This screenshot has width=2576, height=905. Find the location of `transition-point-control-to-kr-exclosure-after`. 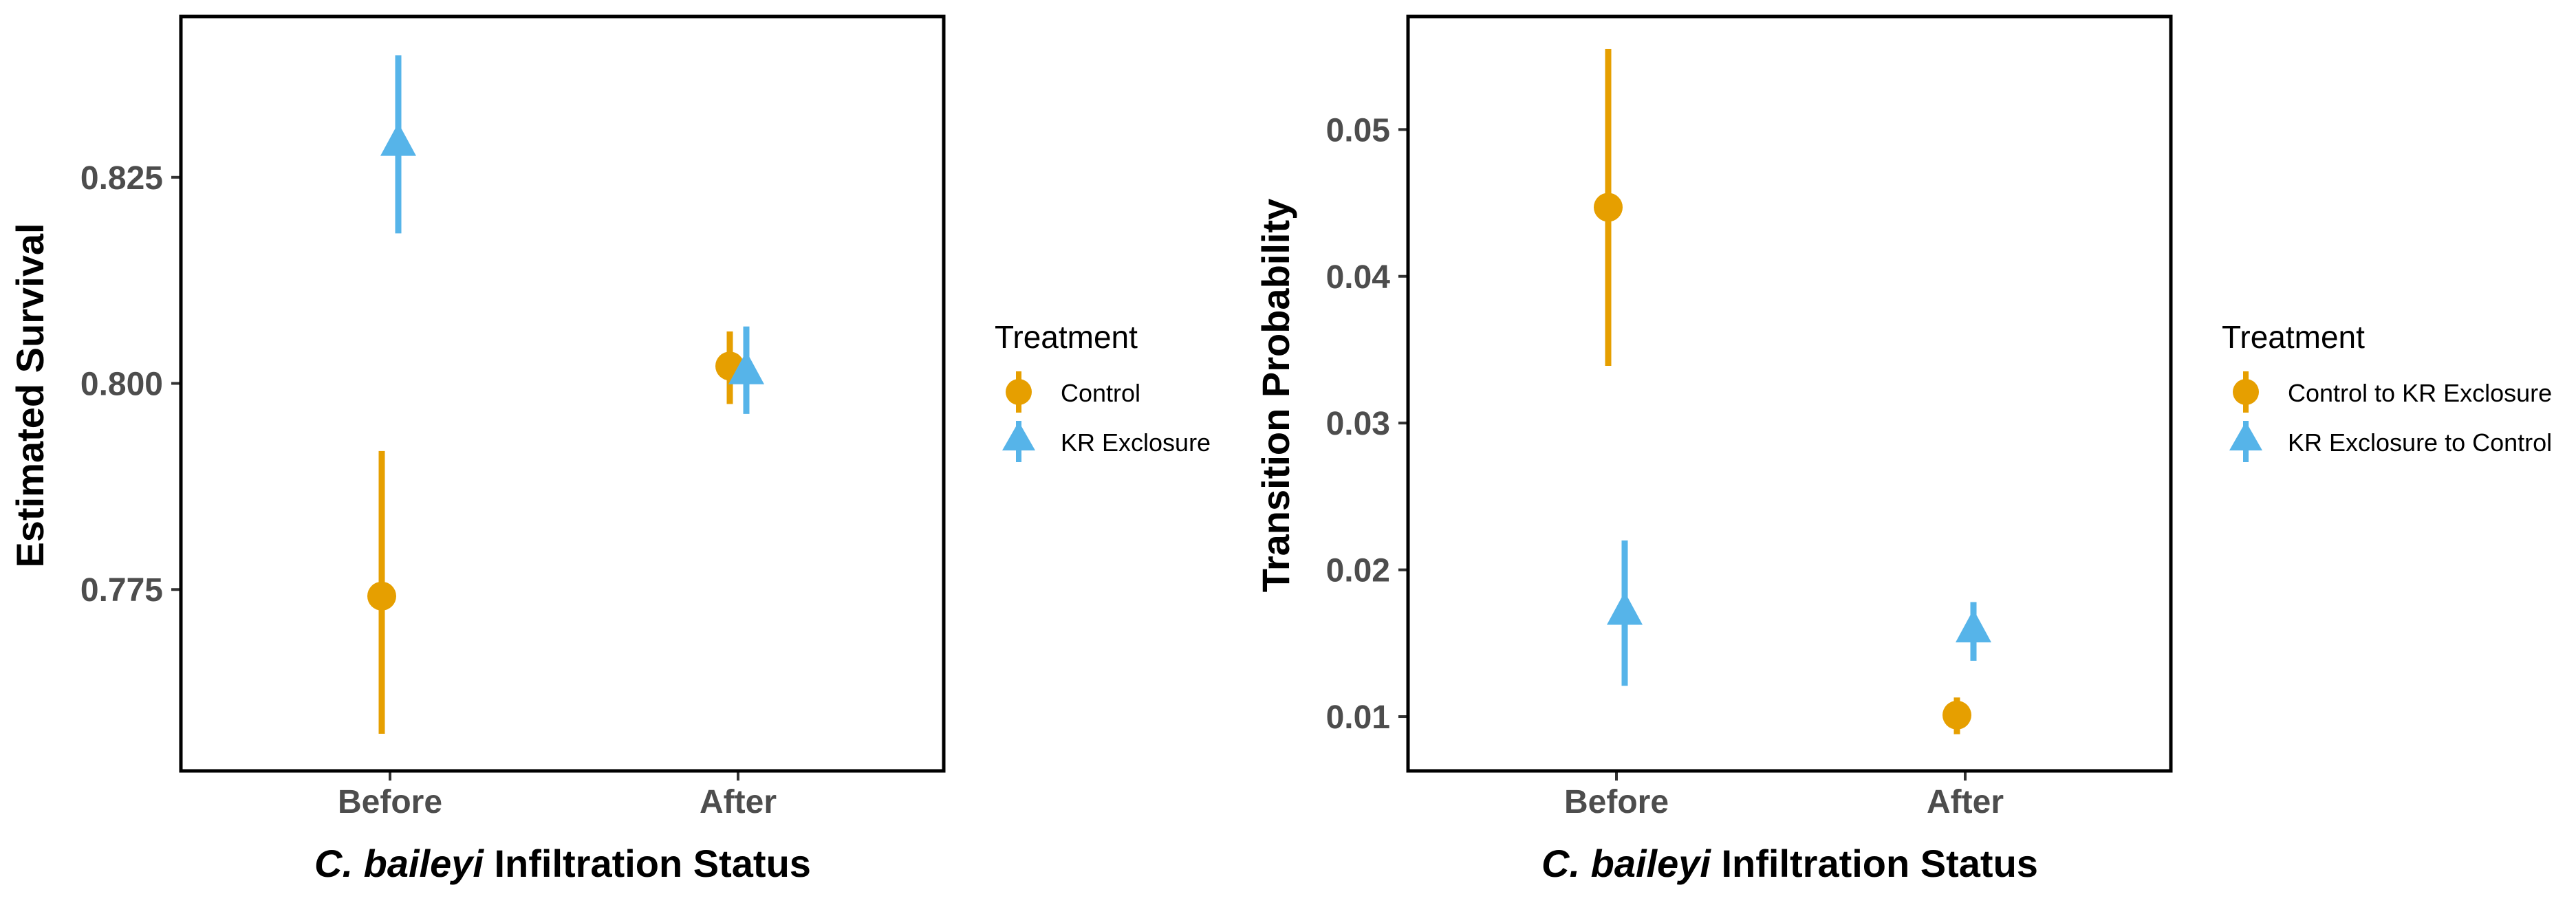

transition-point-control-to-kr-exclosure-after is located at coordinates (1956, 715).